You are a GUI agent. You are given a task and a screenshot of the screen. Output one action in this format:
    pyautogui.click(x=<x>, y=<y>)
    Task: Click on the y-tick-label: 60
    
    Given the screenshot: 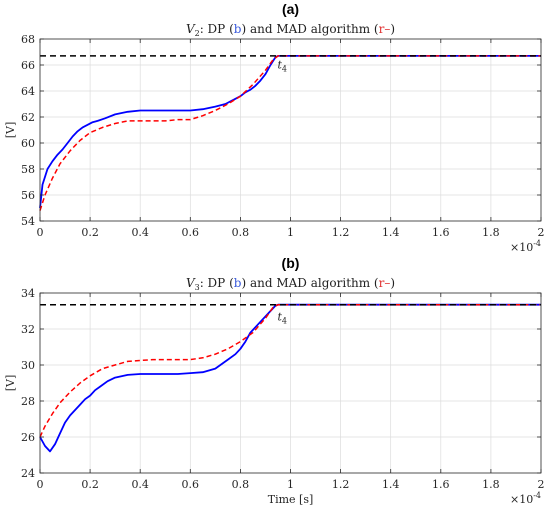 What is the action you would take?
    pyautogui.click(x=28, y=143)
    